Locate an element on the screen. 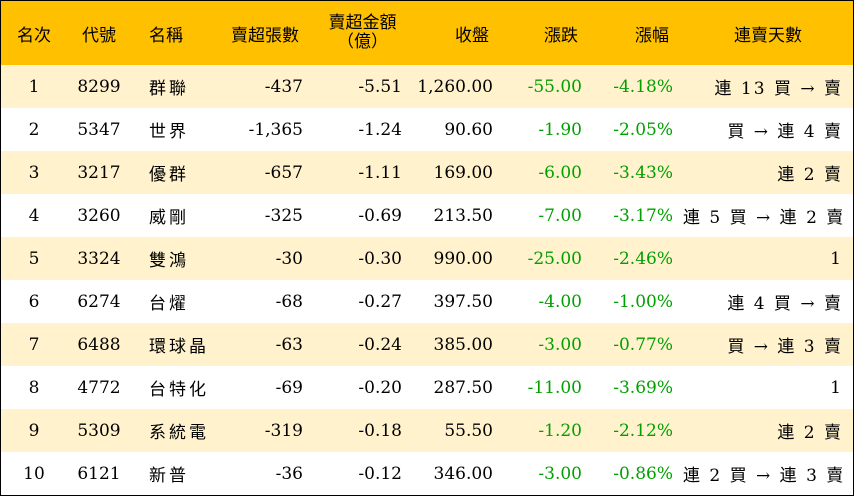 This screenshot has width=854, height=496. cell-change-pct: -0.86% is located at coordinates (643, 473).